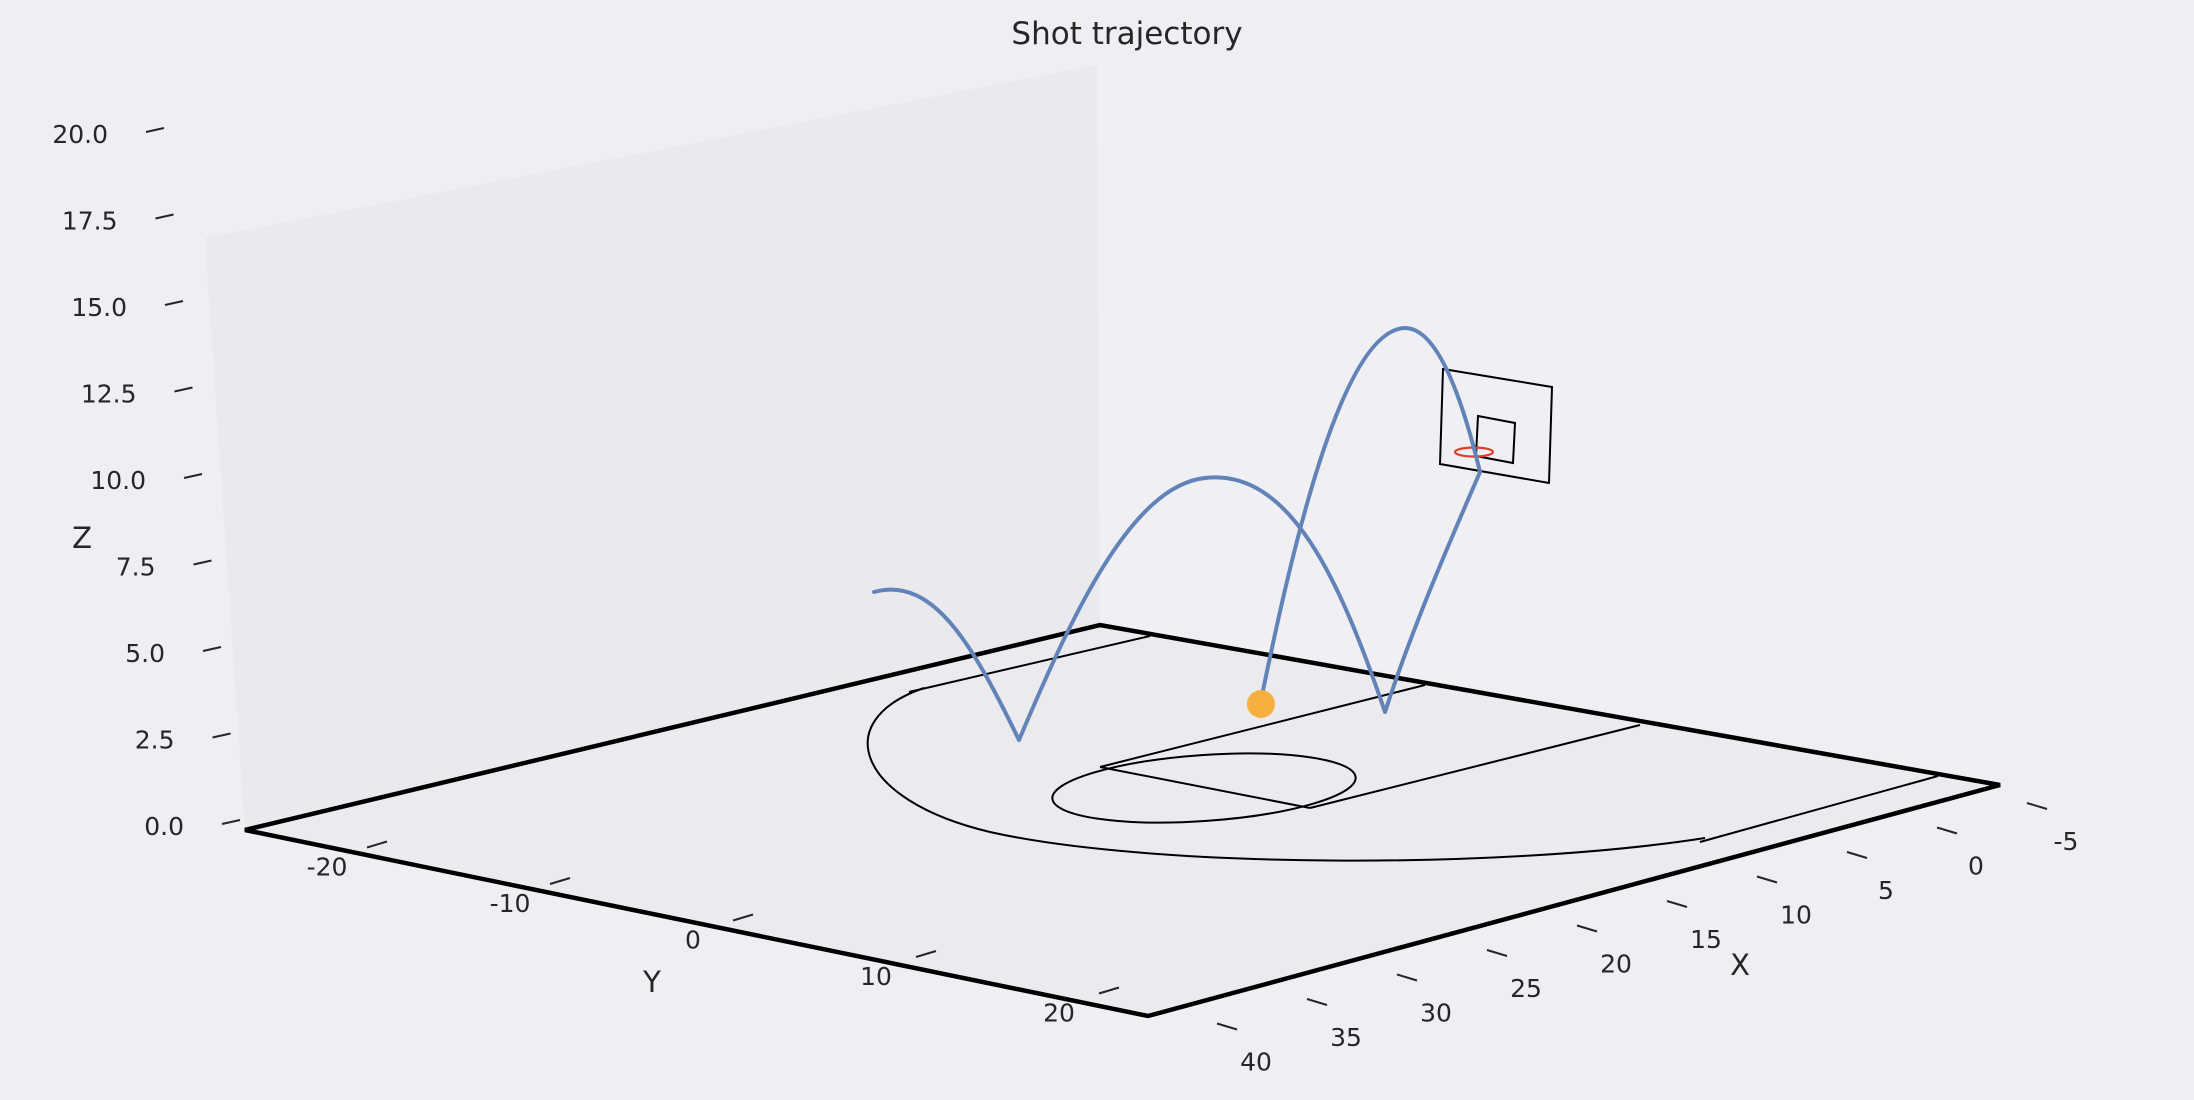  Describe the element at coordinates (1616, 964) in the screenshot. I see `x-tick-label: 20` at that location.